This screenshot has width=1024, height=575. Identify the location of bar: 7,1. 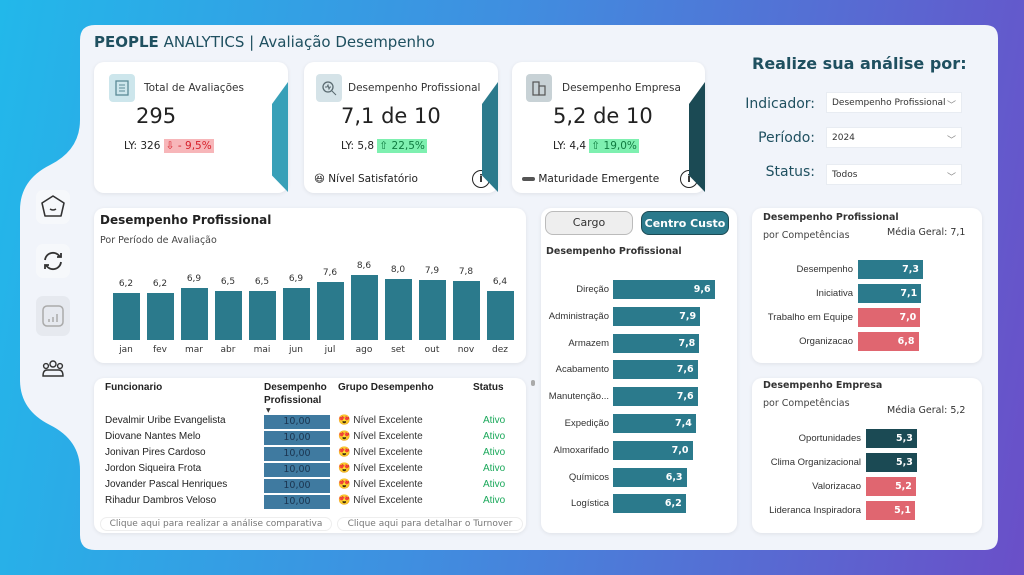
(890, 293).